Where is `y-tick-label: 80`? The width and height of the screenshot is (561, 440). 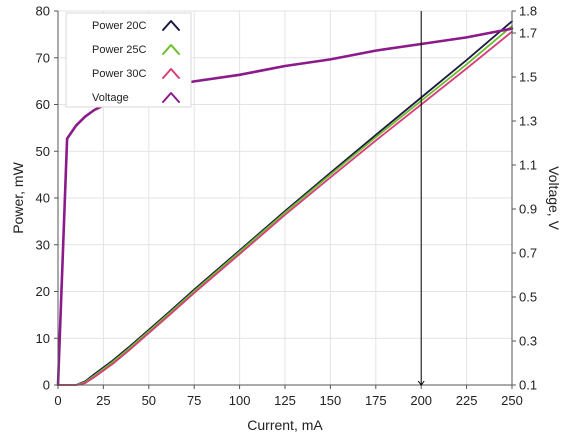
y-tick-label: 80 is located at coordinates (43, 11).